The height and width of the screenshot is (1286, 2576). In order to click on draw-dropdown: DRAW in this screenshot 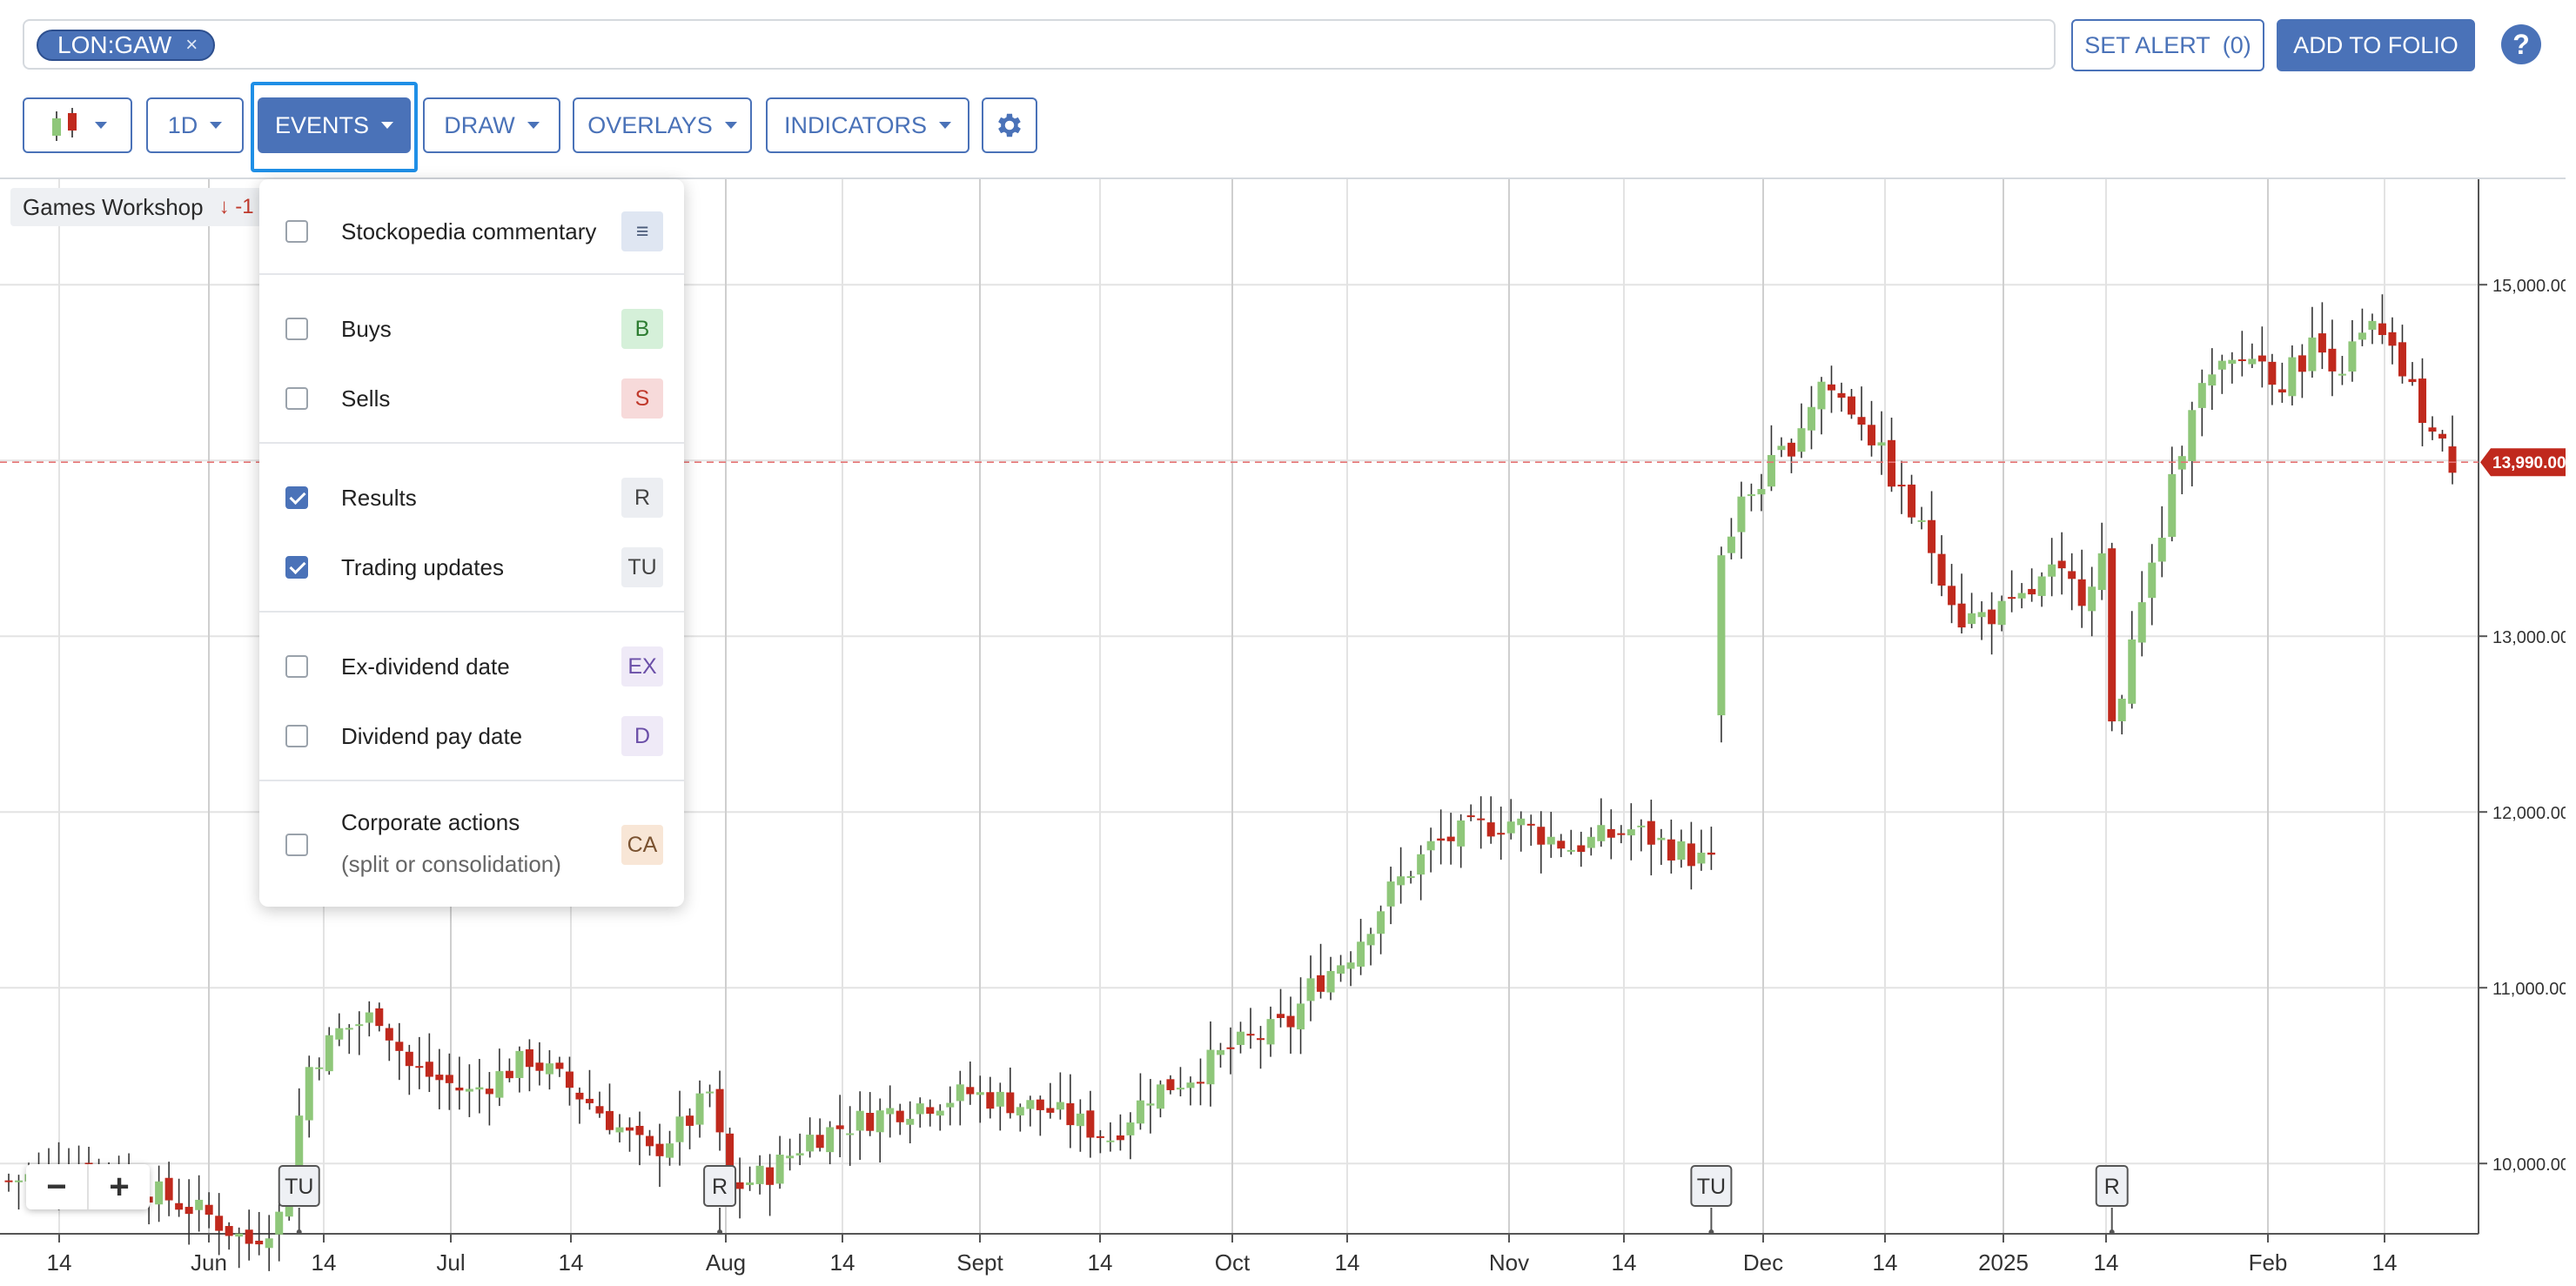, I will do `click(492, 125)`.